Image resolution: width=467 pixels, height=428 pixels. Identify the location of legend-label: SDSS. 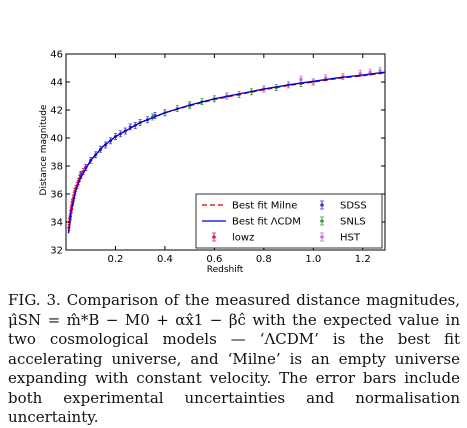
(353, 206).